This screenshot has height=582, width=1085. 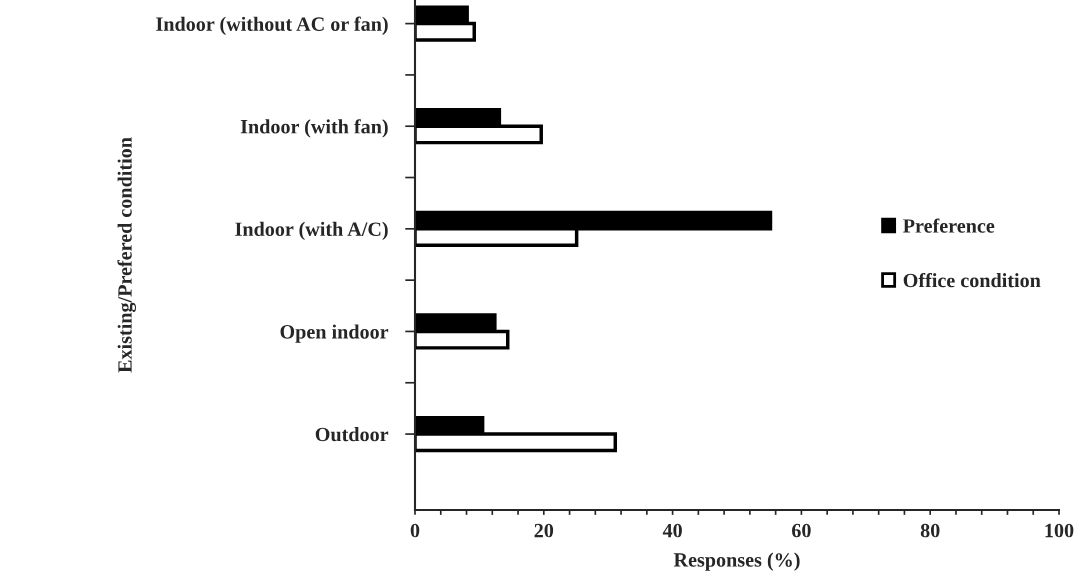 What do you see at coordinates (949, 225) in the screenshot?
I see `legend-label: Preference` at bounding box center [949, 225].